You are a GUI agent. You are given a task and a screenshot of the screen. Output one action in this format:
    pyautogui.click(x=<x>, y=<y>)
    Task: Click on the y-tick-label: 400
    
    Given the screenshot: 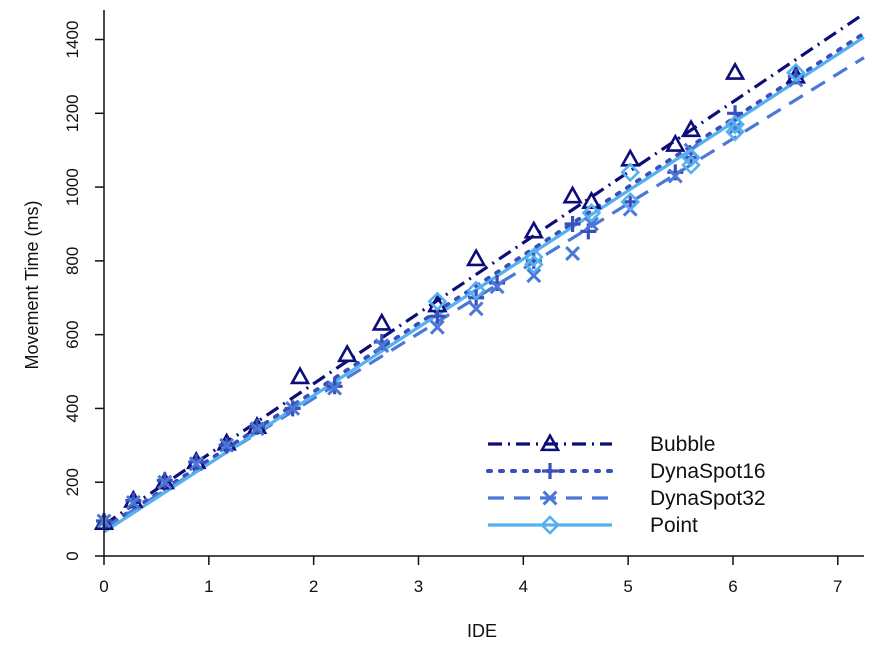 What is the action you would take?
    pyautogui.click(x=72, y=408)
    